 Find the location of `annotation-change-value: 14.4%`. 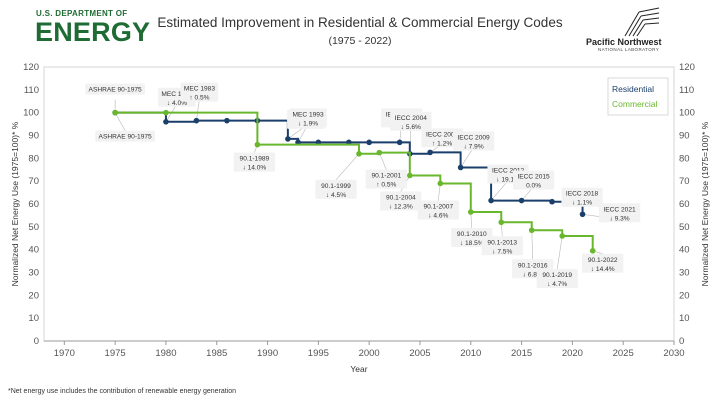

annotation-change-value: 14.4% is located at coordinates (605, 269).